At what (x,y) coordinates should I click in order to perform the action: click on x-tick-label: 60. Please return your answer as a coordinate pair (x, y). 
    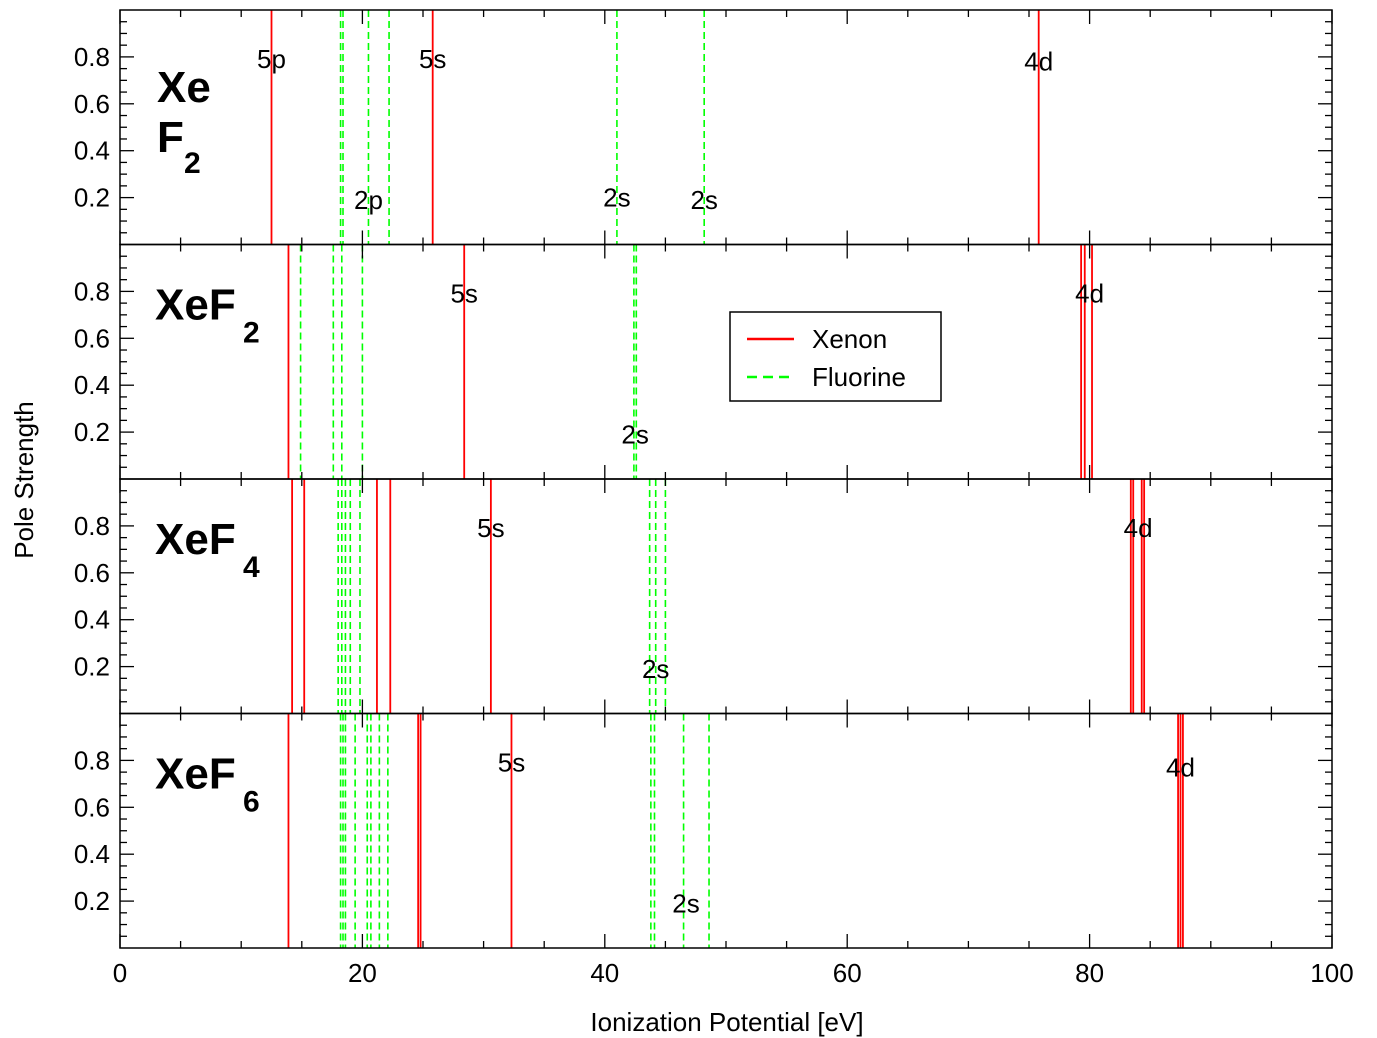
    Looking at the image, I should click on (847, 973).